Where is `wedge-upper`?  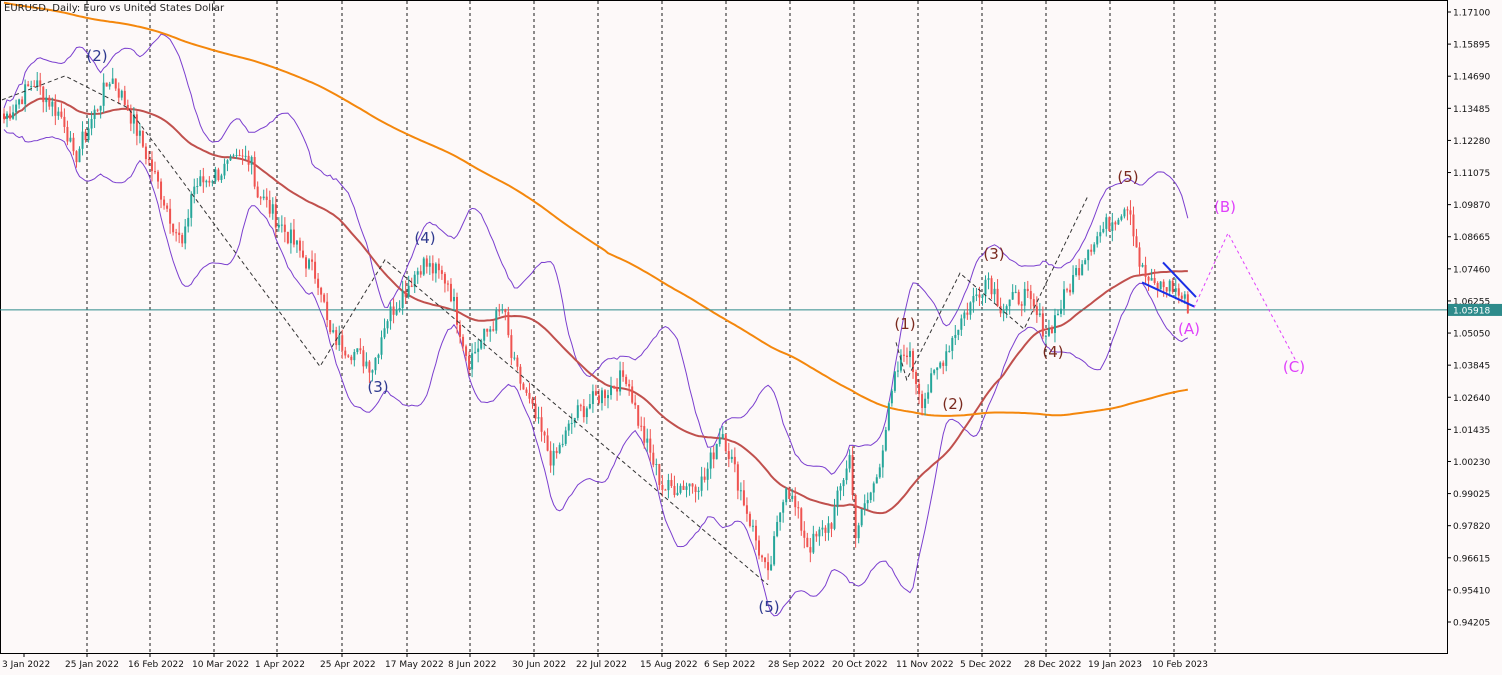 wedge-upper is located at coordinates (1179, 279).